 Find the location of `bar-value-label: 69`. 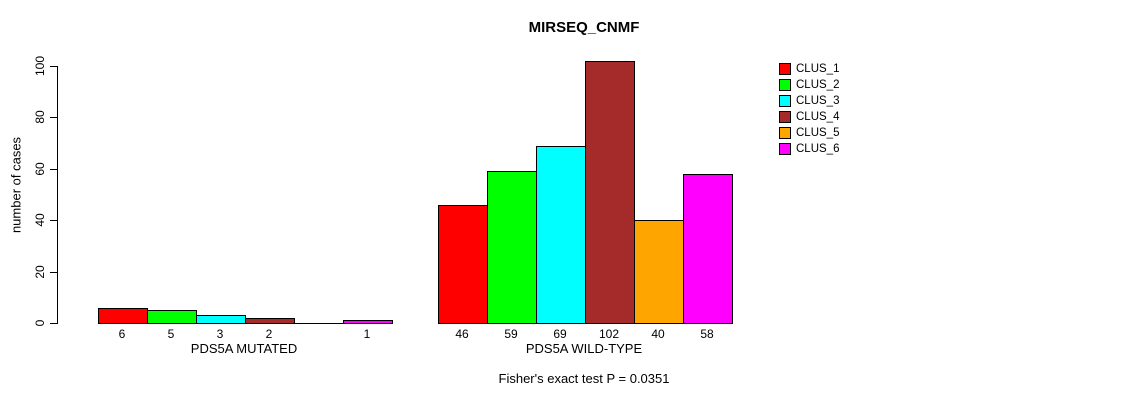

bar-value-label: 69 is located at coordinates (560, 334).